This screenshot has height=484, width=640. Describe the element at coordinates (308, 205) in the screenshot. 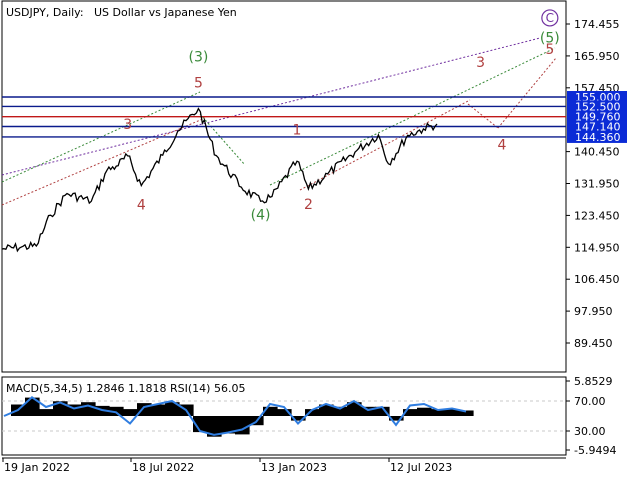

I see `wave-label: 2` at that location.